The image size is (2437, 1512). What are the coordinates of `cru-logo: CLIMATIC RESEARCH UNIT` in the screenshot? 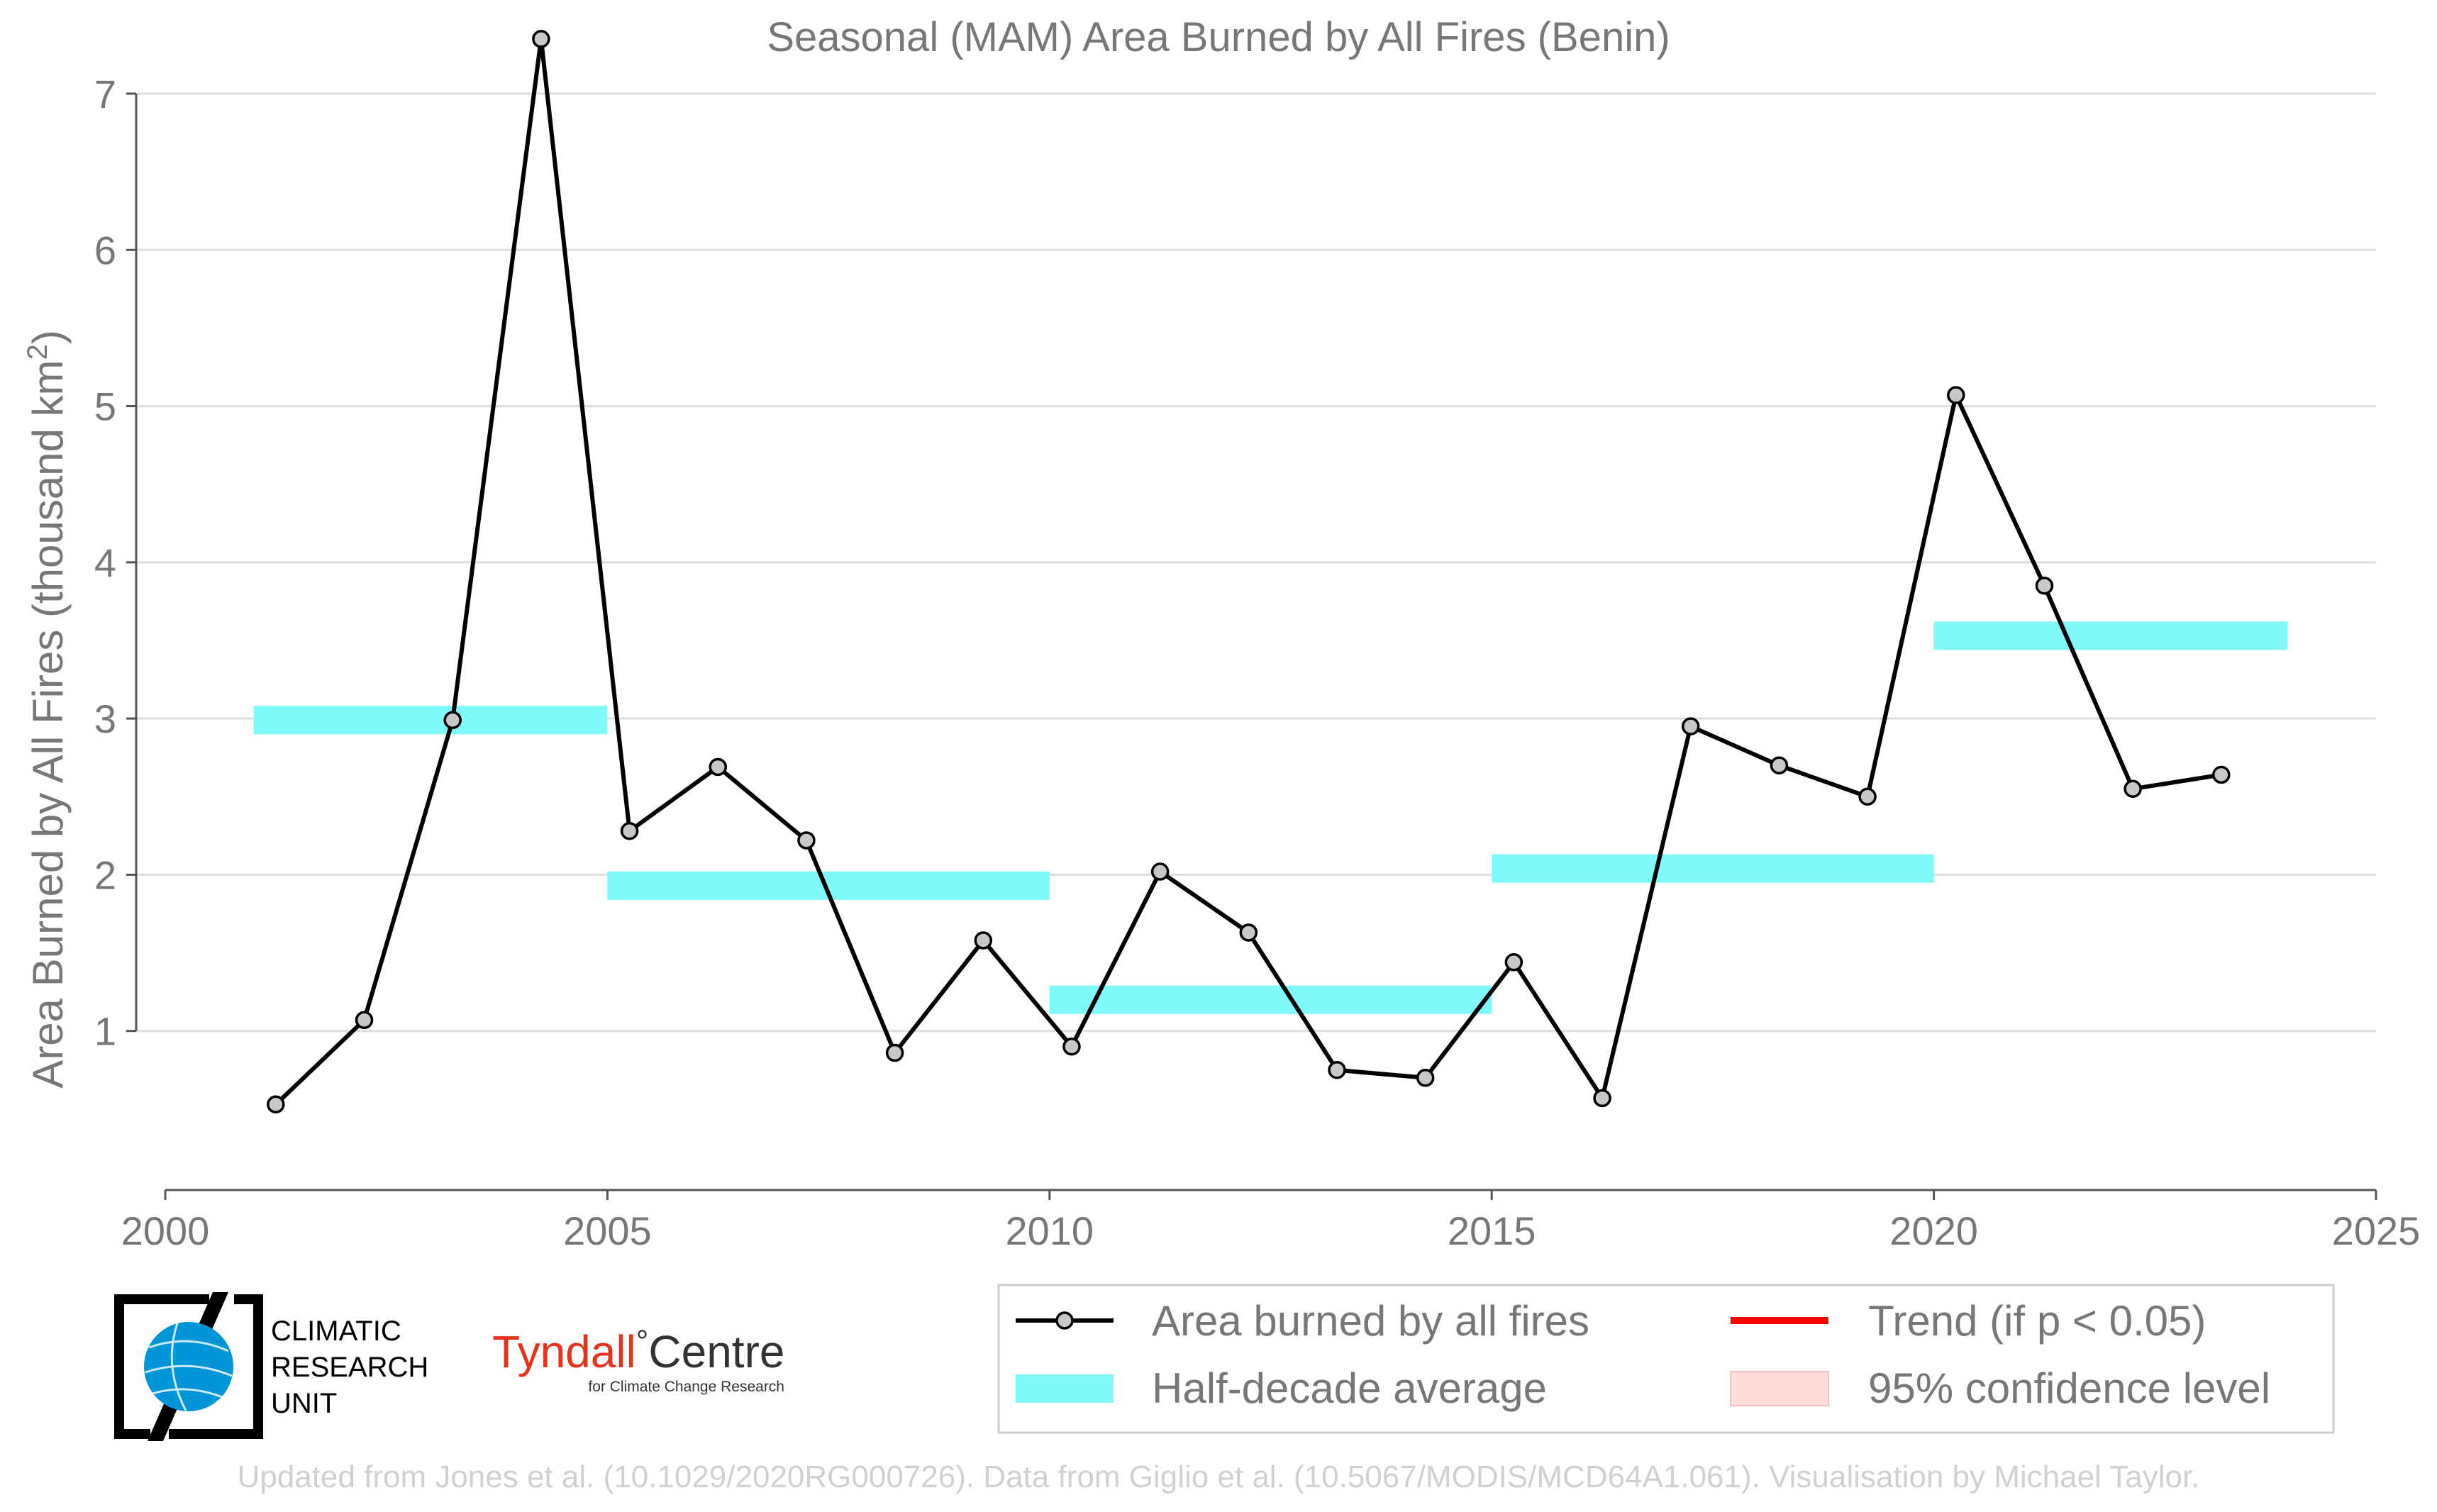 It's located at (271, 1366).